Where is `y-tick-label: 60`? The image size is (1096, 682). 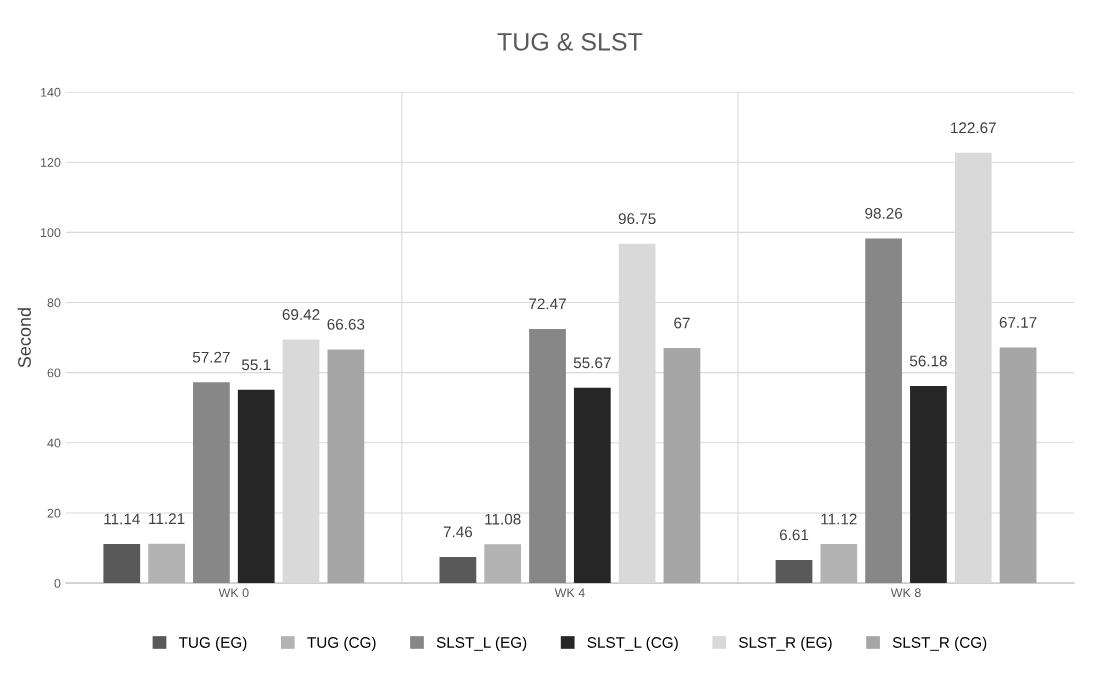 y-tick-label: 60 is located at coordinates (54, 373).